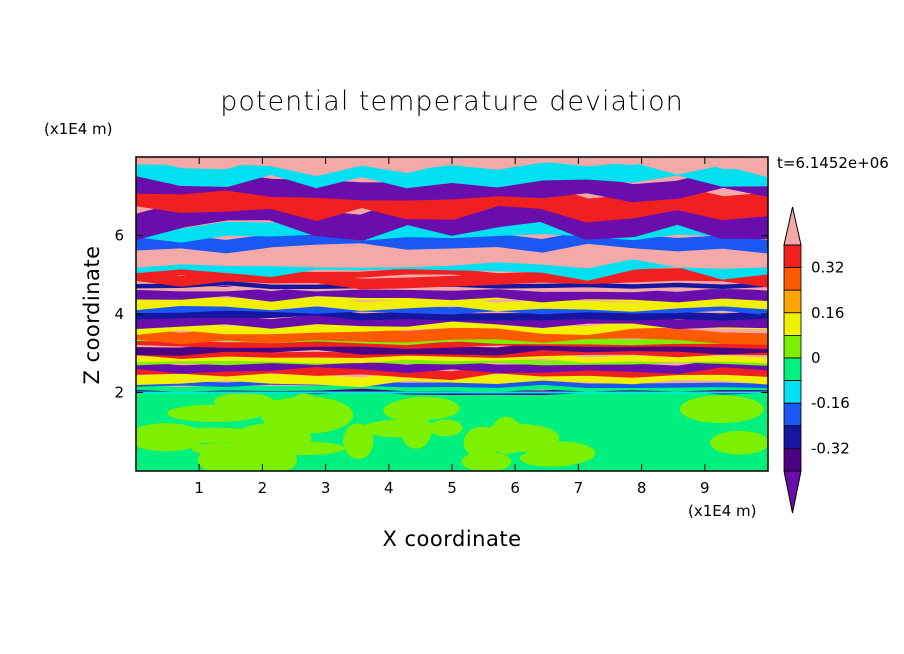 The image size is (904, 654). I want to click on x-tick-label: 4, so click(389, 488).